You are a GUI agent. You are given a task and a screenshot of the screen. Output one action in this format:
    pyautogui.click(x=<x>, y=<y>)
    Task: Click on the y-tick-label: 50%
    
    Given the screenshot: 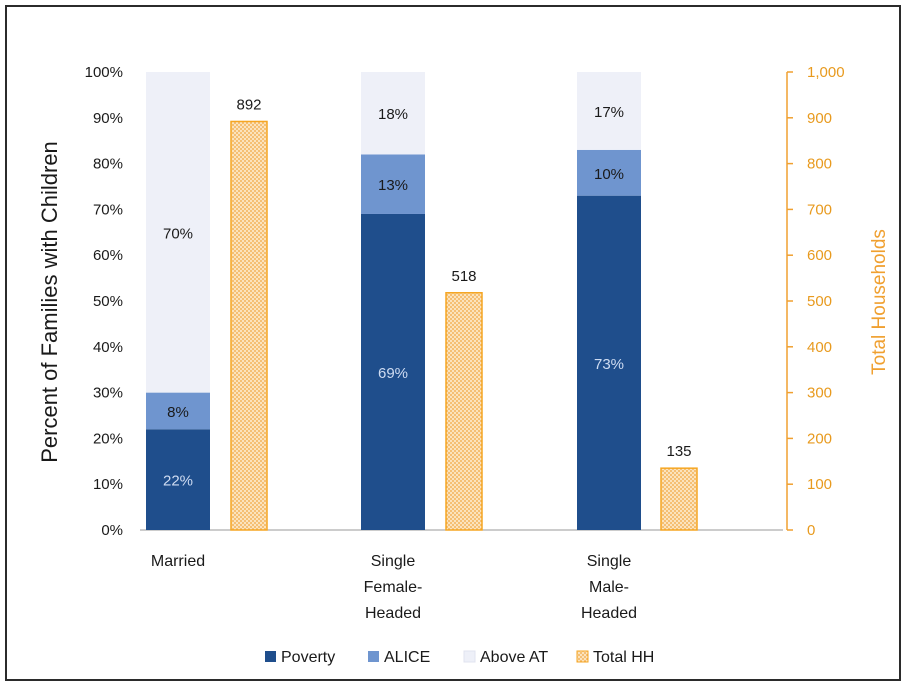 What is the action you would take?
    pyautogui.click(x=108, y=301)
    